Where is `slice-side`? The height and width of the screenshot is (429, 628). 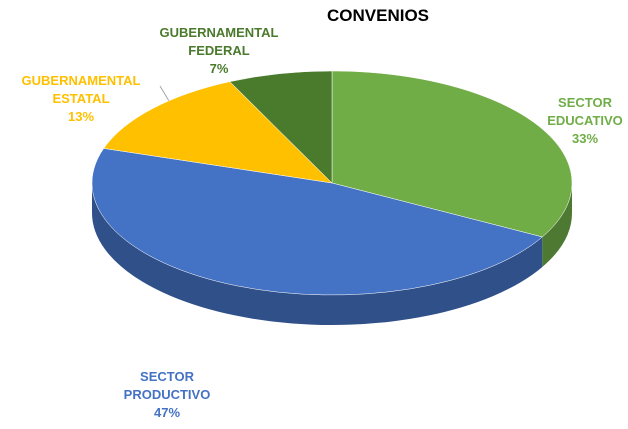 slice-side is located at coordinates (557, 225).